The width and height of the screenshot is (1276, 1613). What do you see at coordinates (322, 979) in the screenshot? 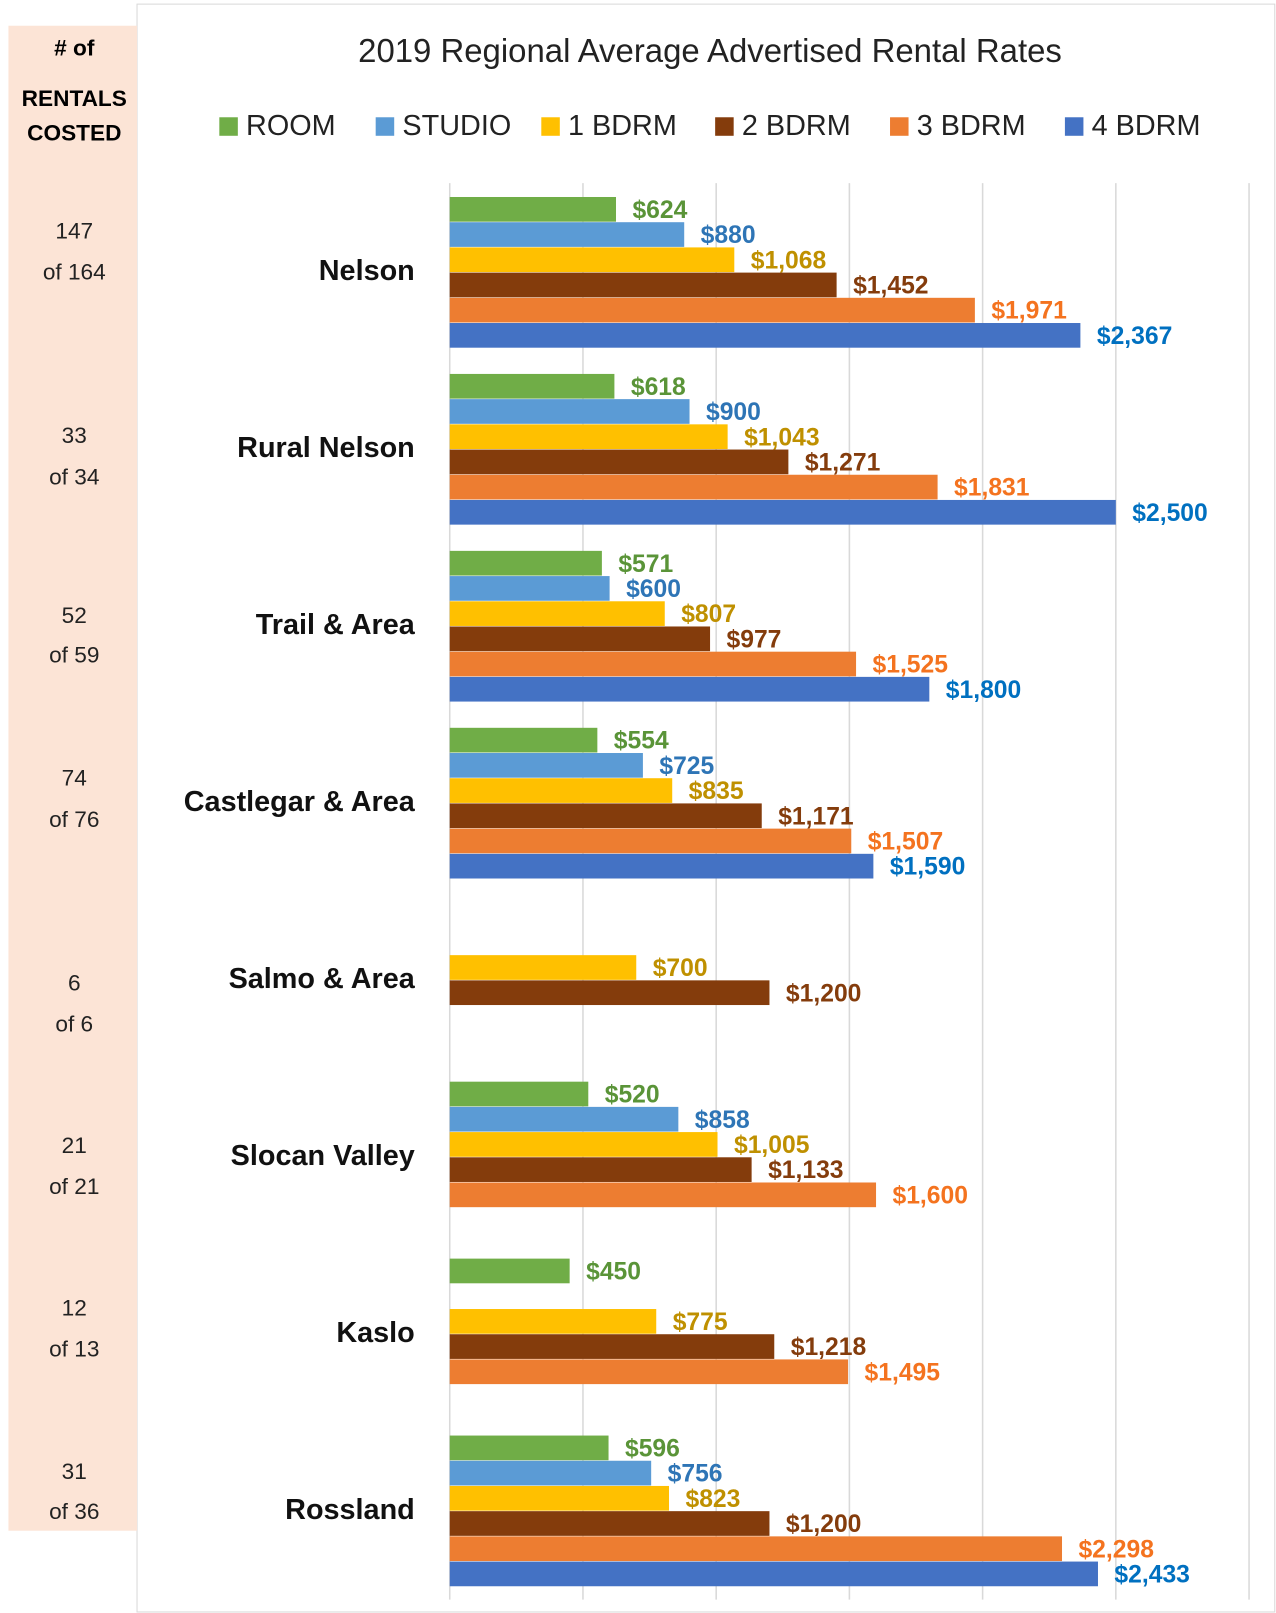
I see `category-label: Salmo & Area` at bounding box center [322, 979].